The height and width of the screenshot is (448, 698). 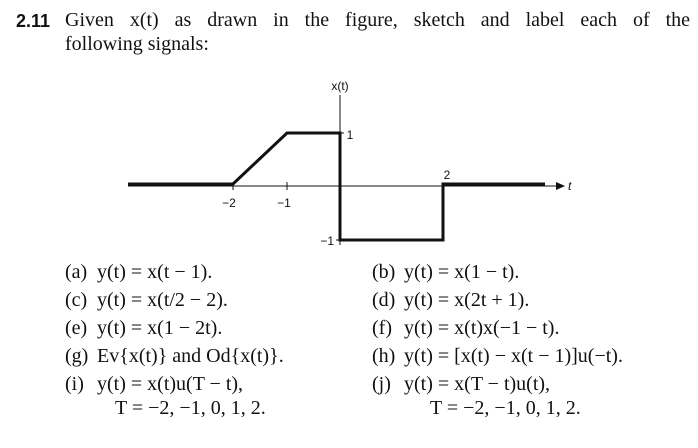 I want to click on statement-line: following signals:, so click(x=137, y=44).